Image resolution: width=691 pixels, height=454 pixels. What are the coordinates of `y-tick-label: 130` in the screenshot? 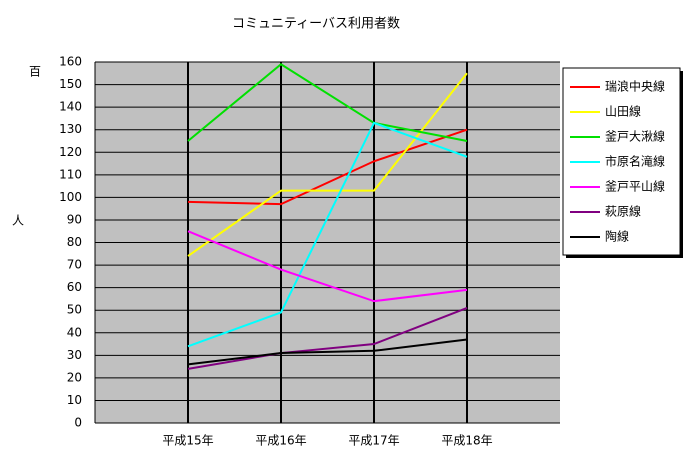 It's located at (70, 129).